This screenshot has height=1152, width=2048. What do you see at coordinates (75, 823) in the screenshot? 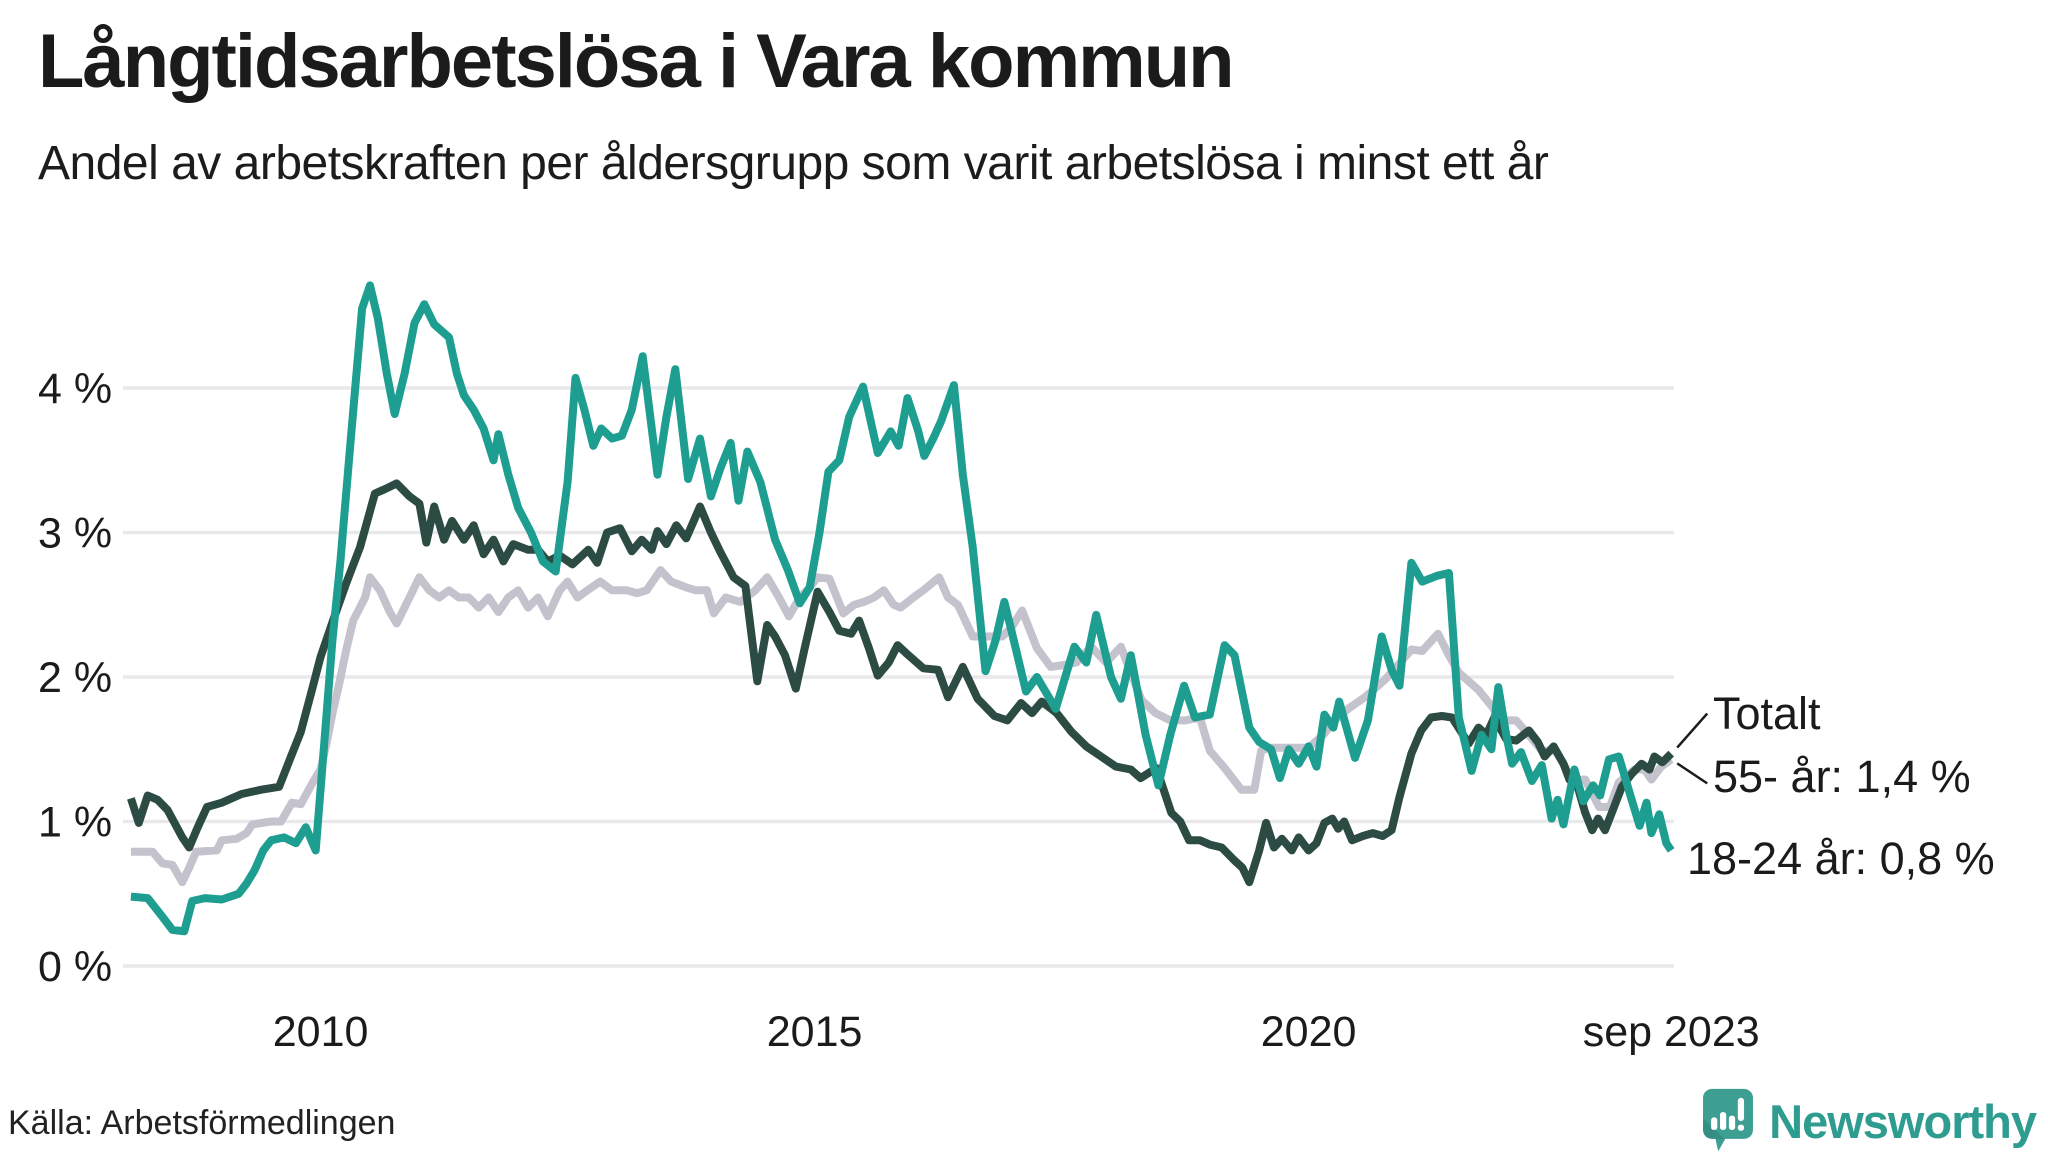
I see `y-tick-label: 1 %` at bounding box center [75, 823].